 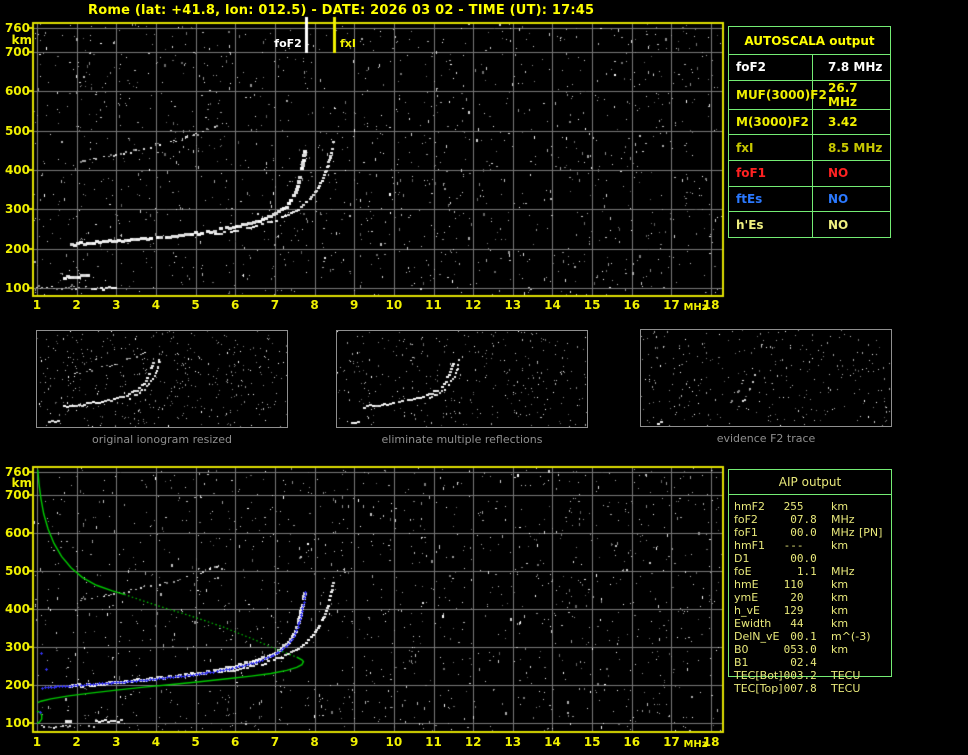 I want to click on aip-param-unit: TECU, so click(x=846, y=688).